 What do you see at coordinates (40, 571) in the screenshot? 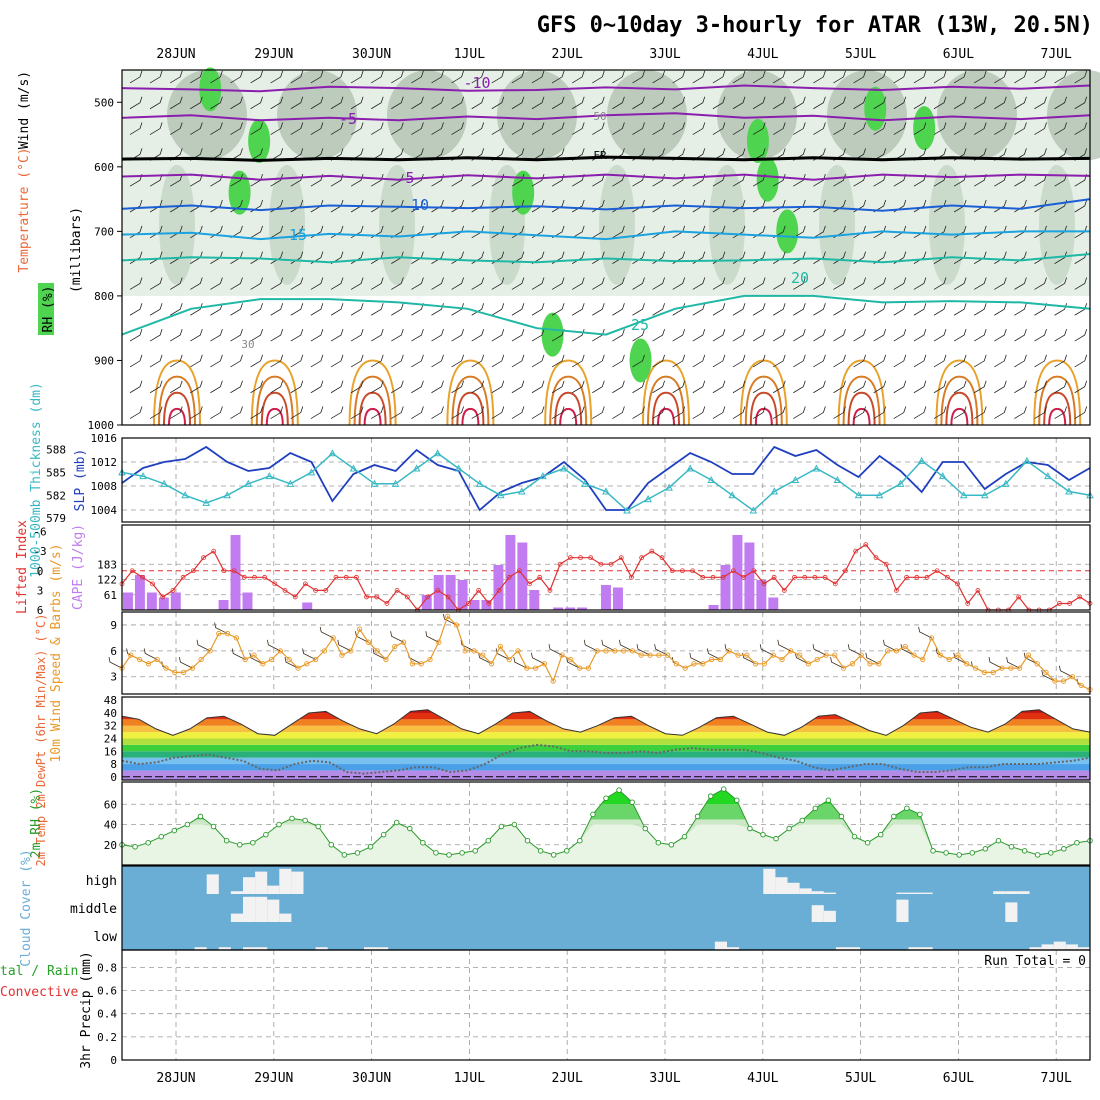
I see `li-tick-label: 0` at bounding box center [40, 571].